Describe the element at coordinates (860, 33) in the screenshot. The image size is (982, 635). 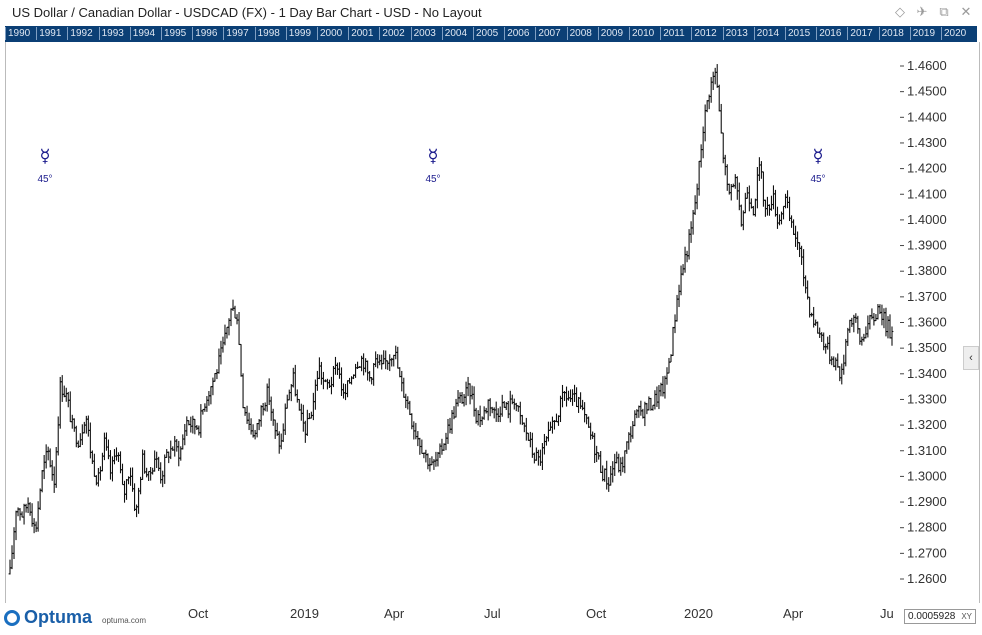
I see `year-label-2017: 2017` at that location.